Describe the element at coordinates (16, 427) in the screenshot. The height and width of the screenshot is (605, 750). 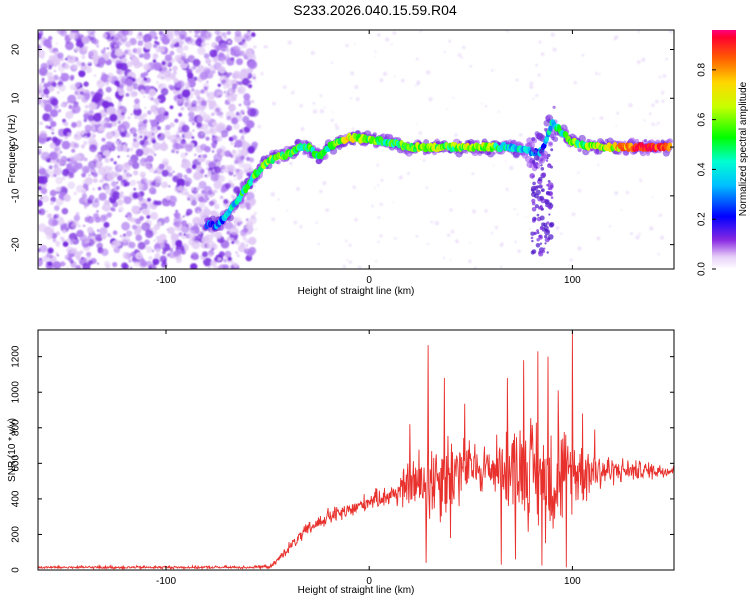
I see `y-tick-label: 800` at that location.